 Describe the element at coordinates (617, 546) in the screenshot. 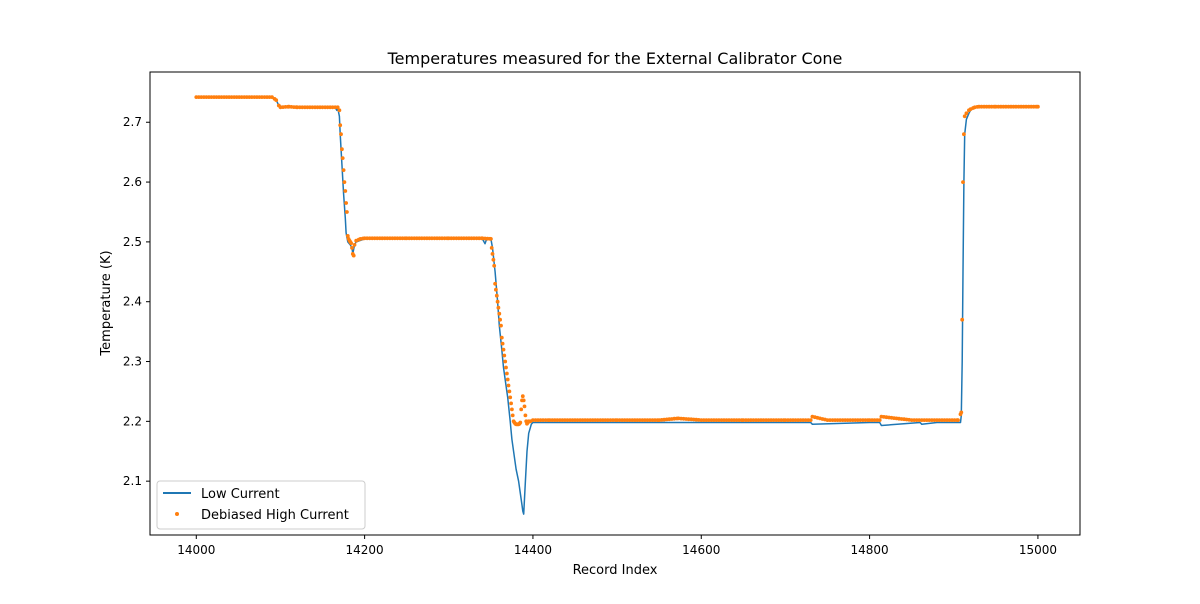

I see `x-axis: 14000 14200 14400 14600 14800 15000` at that location.